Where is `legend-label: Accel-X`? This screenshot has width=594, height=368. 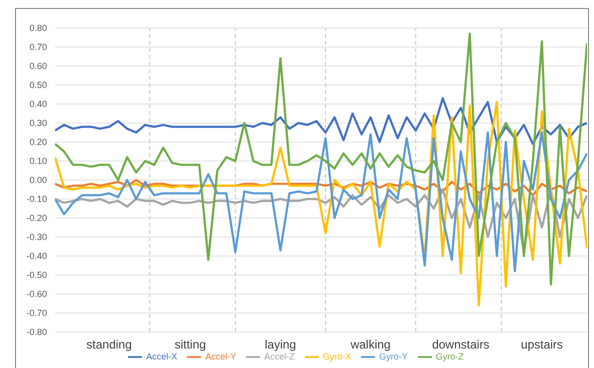
legend-label: Accel-X is located at coordinates (162, 356).